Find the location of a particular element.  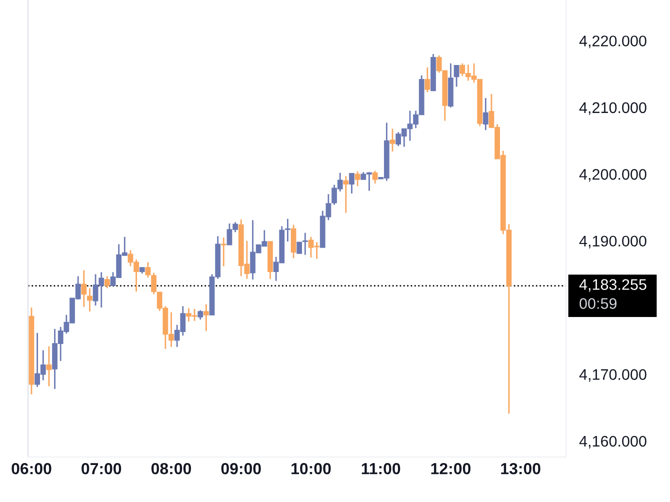

x-tick-label: 08:00 is located at coordinates (171, 468).